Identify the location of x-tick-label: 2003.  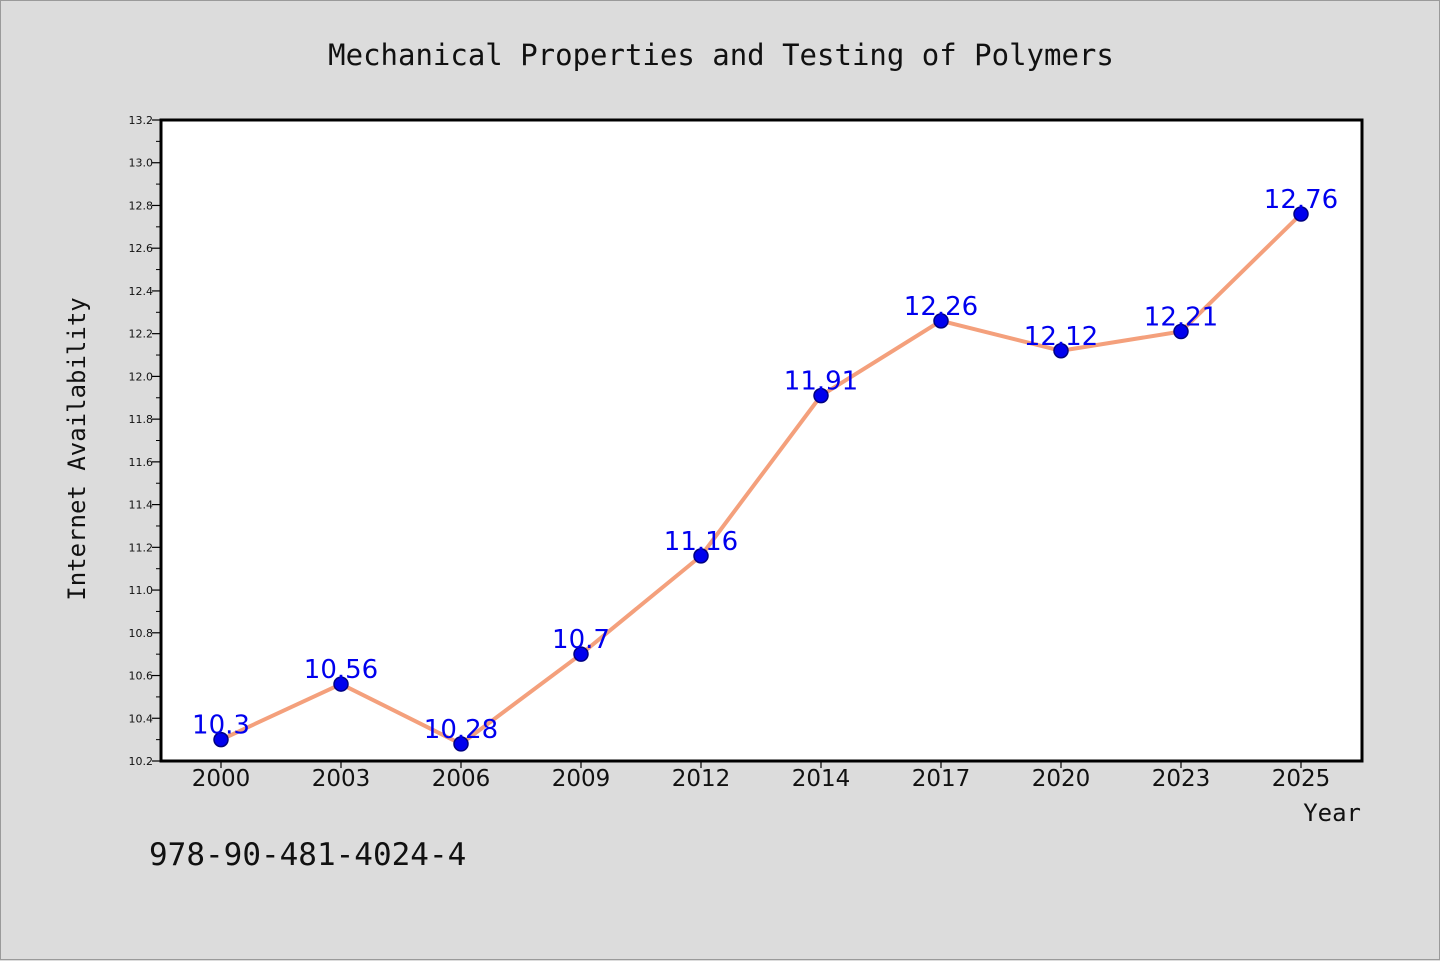
(341, 779).